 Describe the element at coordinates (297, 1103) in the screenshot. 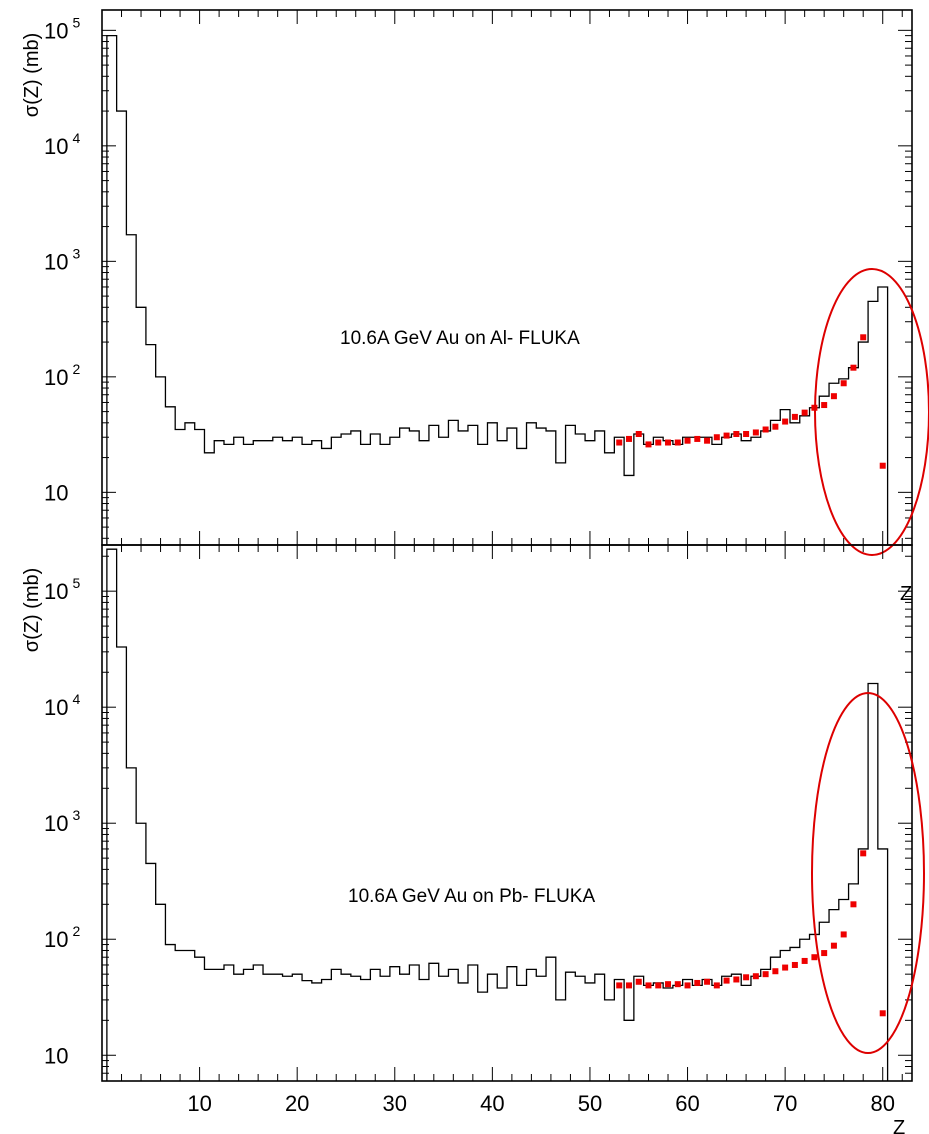

I see `x-tick-label: 20` at that location.